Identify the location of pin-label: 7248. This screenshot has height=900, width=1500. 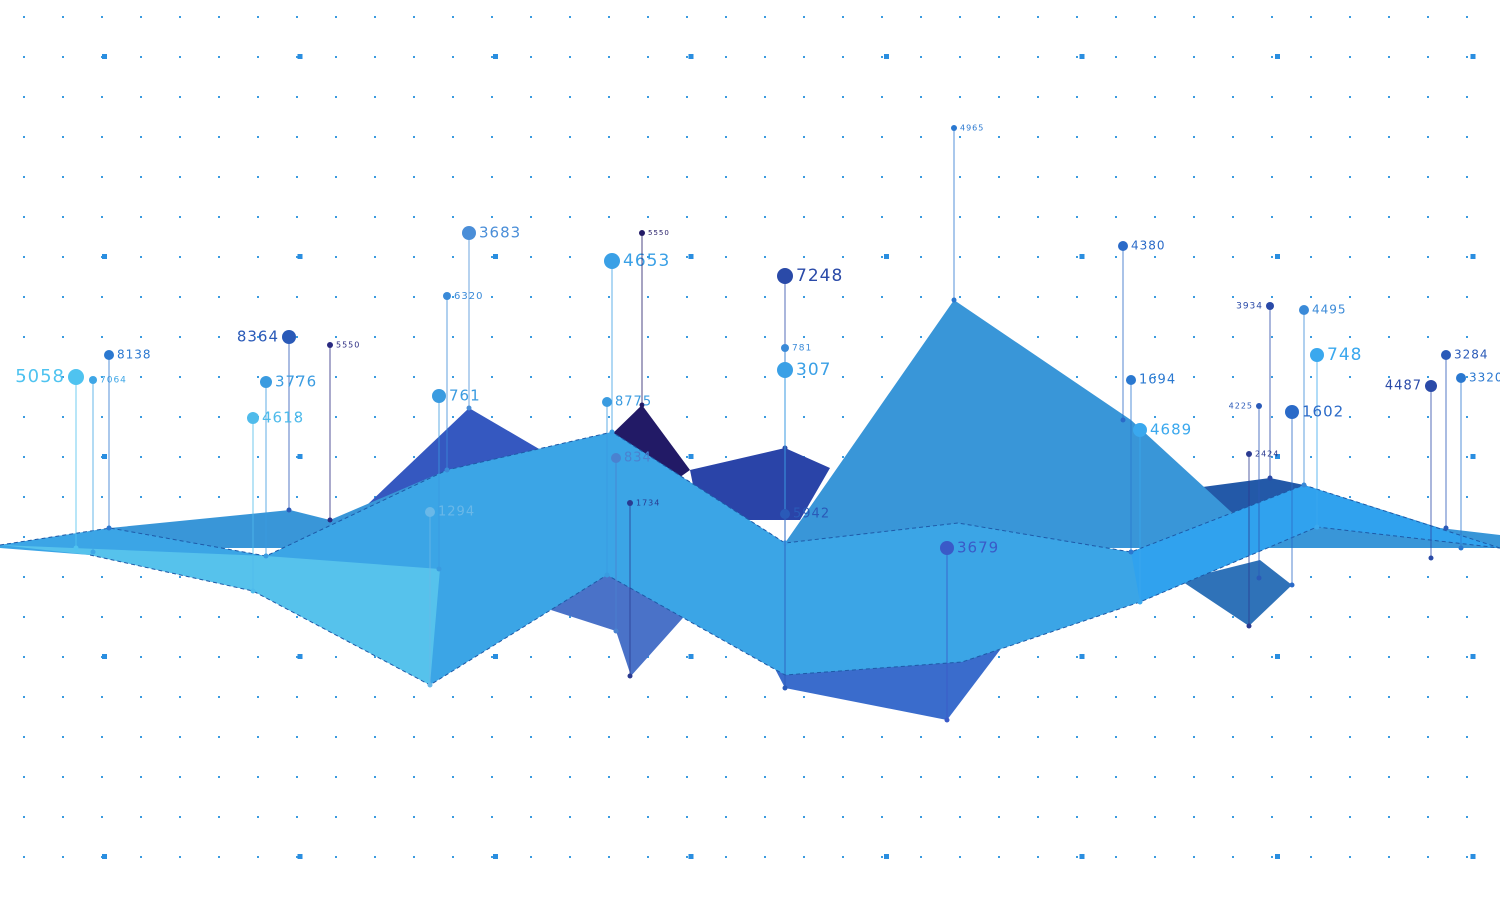
(819, 276).